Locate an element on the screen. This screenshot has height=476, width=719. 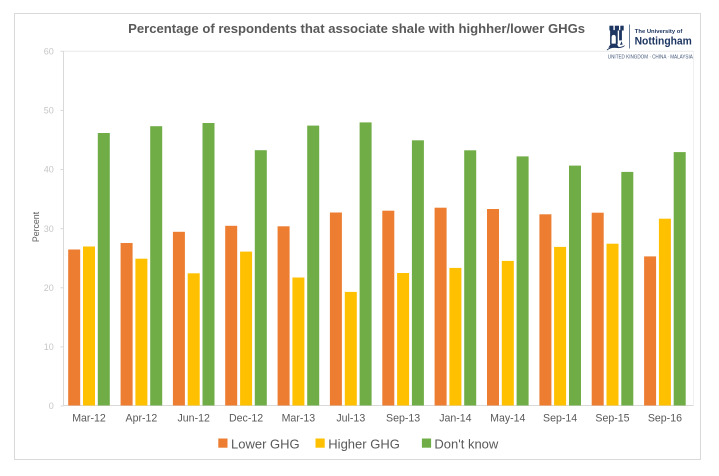
svg-text: Sep-16 is located at coordinates (665, 419).